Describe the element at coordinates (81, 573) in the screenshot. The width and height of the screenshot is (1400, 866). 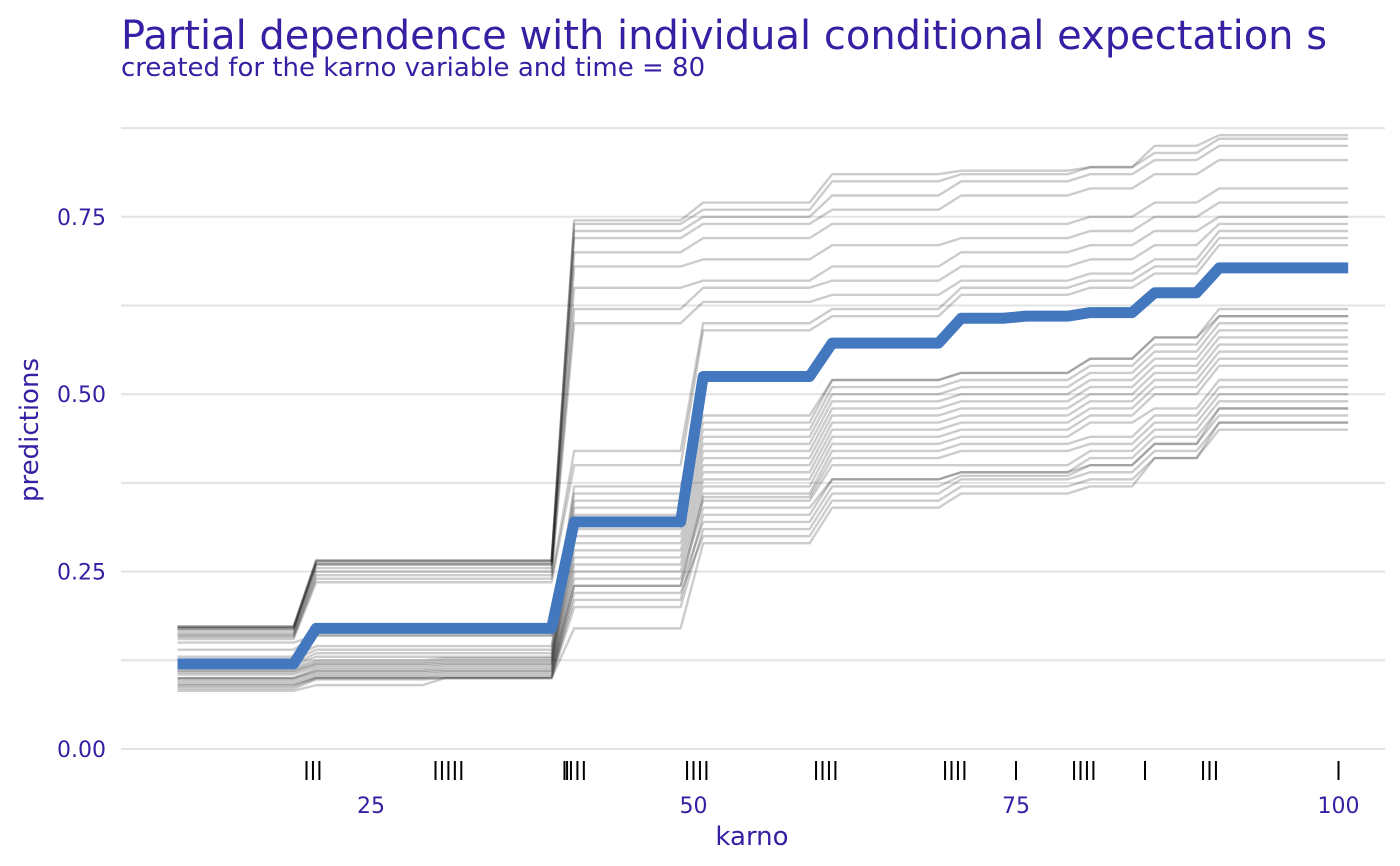
I see `y-tick-label: 0.25` at that location.